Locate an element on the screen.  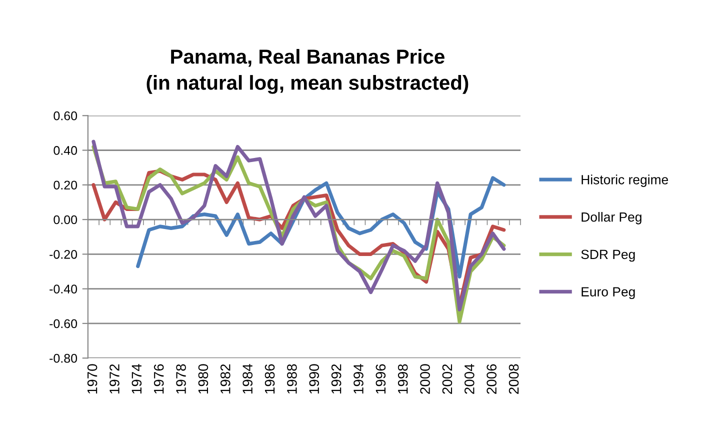
x-tick-label: 2006 is located at coordinates (491, 379).